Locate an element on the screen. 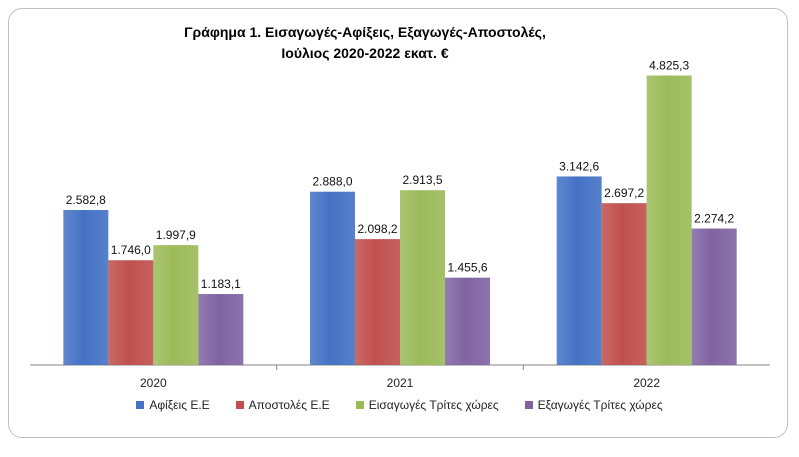 The height and width of the screenshot is (457, 799). data-label: 4.825,3 is located at coordinates (669, 65).